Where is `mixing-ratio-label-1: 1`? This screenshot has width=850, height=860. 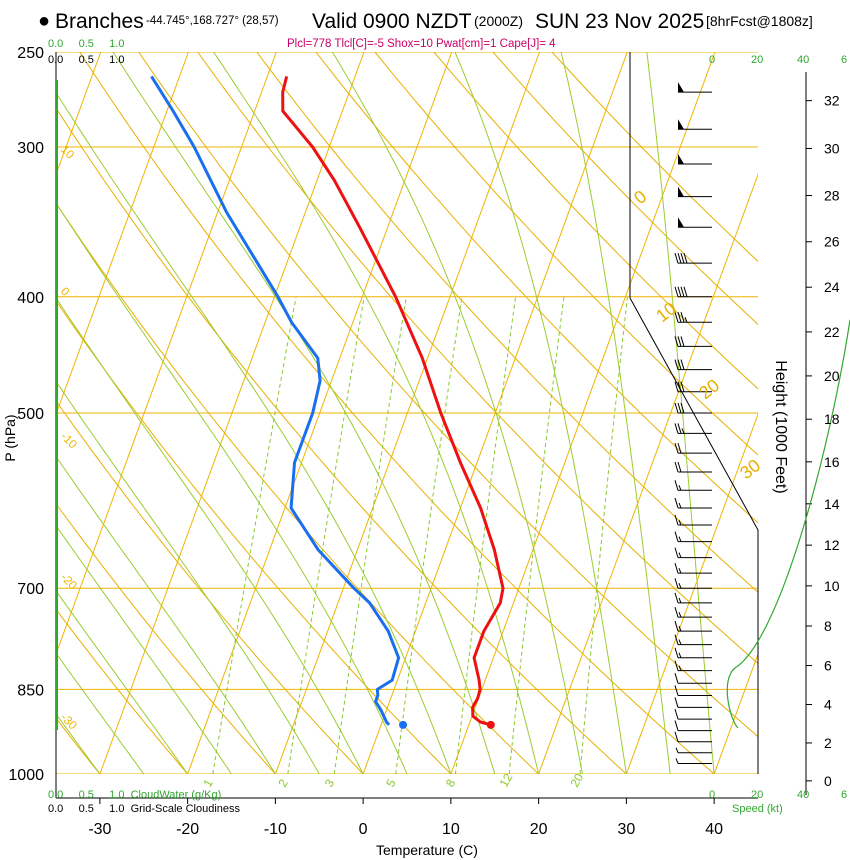
mixing-ratio-label-1: 1 is located at coordinates (208, 782).